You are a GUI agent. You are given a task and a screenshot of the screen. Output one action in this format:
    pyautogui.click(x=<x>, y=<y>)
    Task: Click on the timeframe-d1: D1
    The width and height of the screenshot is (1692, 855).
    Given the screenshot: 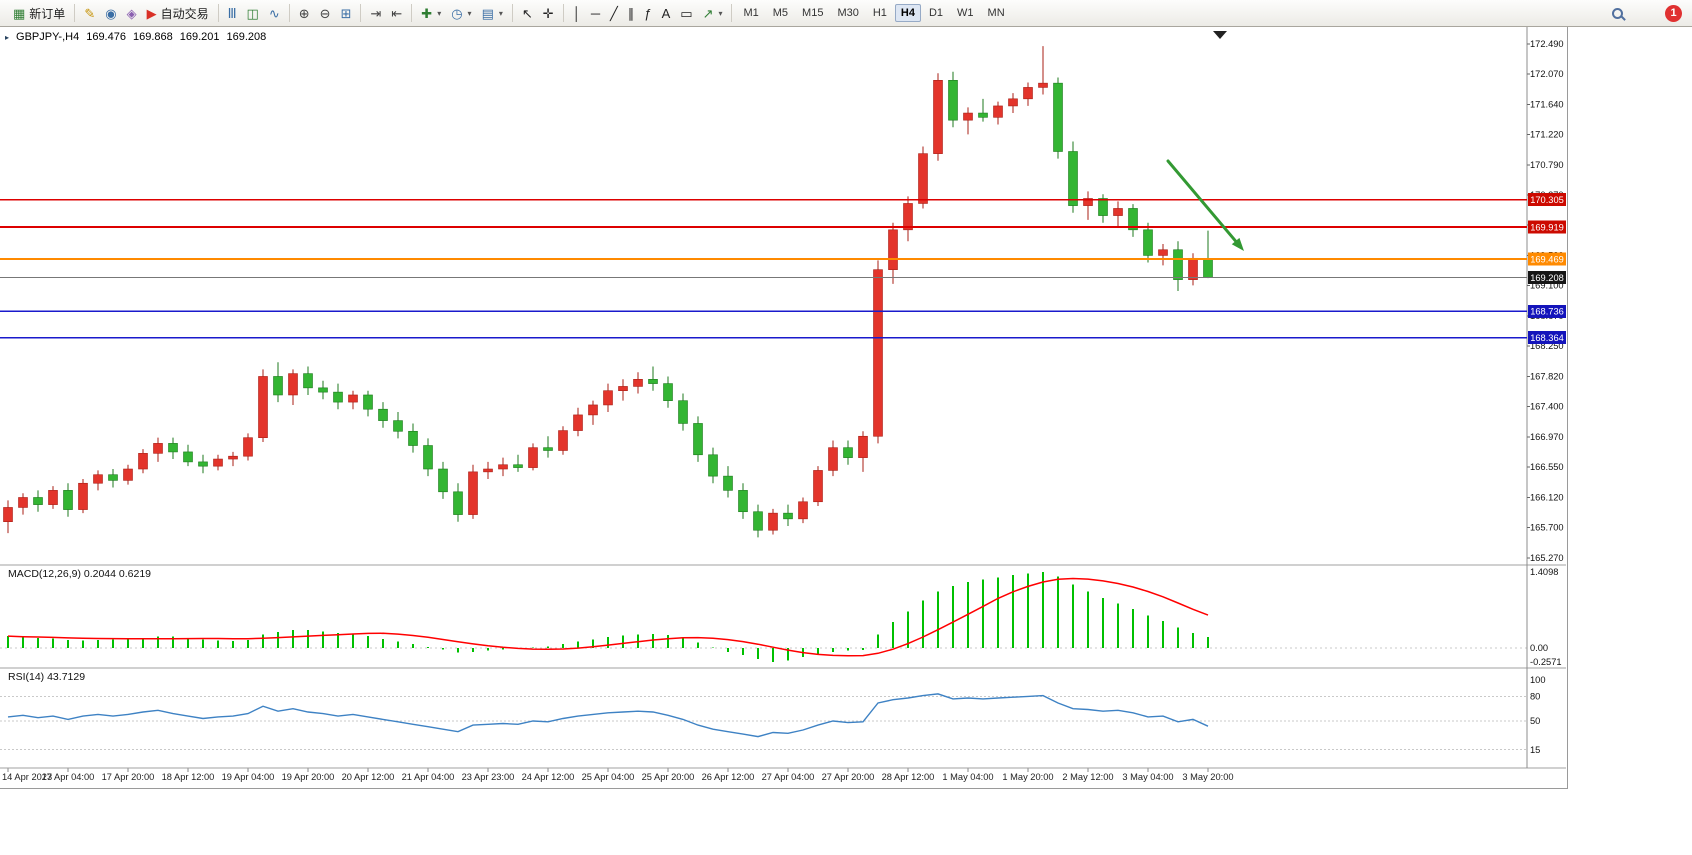 What is the action you would take?
    pyautogui.click(x=936, y=13)
    